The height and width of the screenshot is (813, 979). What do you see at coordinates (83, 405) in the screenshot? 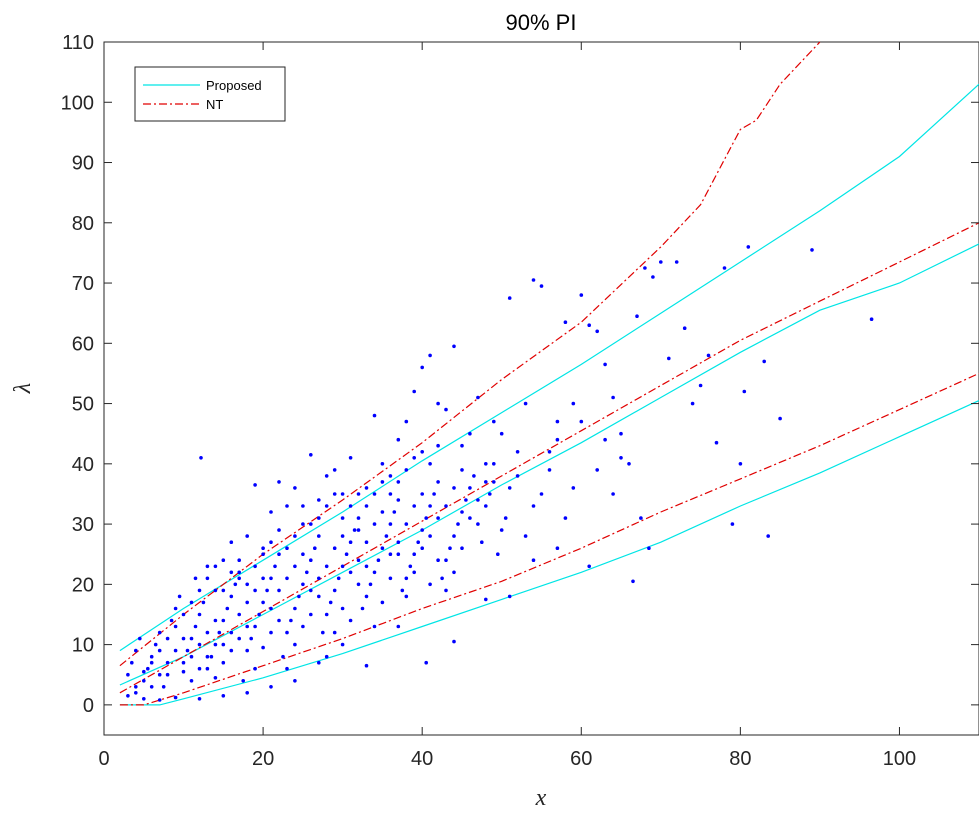
I see `y-tick-label: 50` at bounding box center [83, 405].